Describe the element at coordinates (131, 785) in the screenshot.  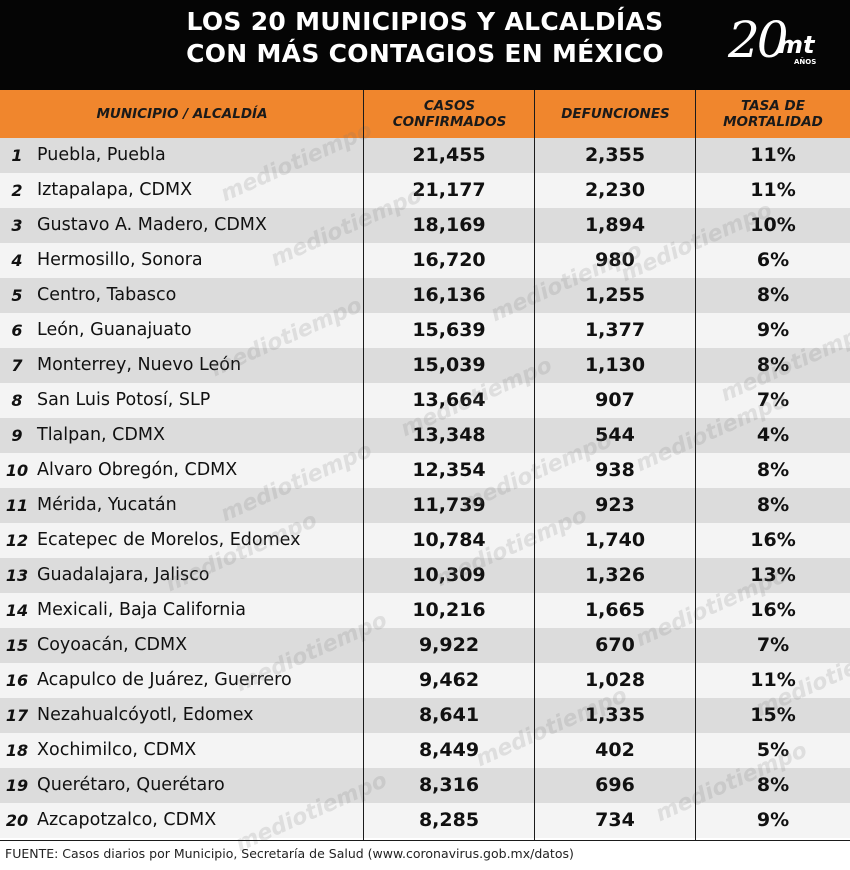
I see `municipio-cell: Querétaro, Querétaro` at that location.